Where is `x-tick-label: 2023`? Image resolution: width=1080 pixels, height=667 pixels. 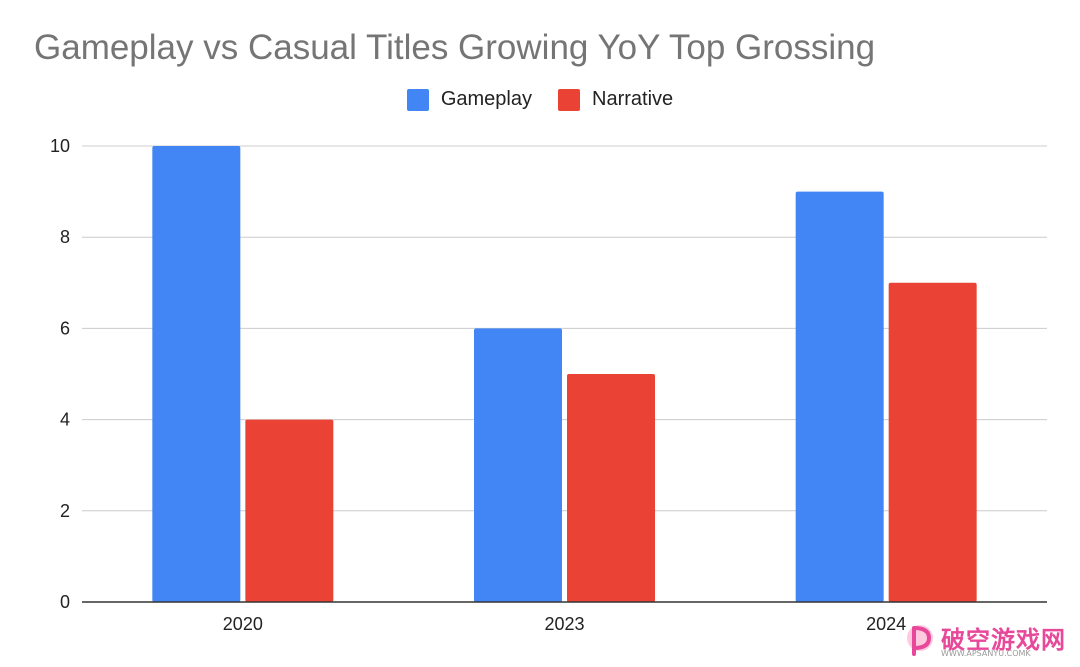 x-tick-label: 2023 is located at coordinates (564, 624).